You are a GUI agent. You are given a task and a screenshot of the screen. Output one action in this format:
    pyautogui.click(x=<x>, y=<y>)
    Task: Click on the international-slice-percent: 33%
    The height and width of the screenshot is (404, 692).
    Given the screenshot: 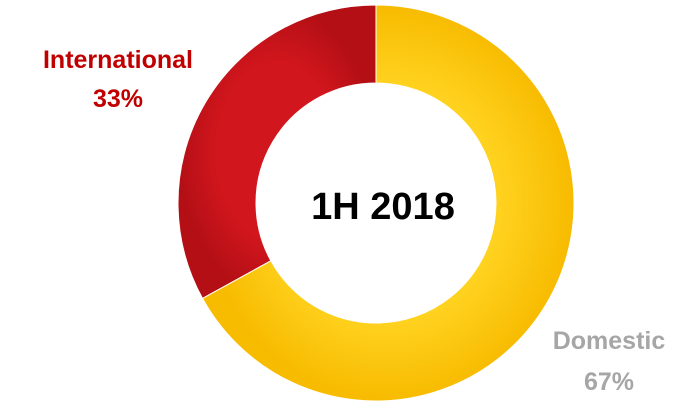 What is the action you would take?
    pyautogui.click(x=118, y=99)
    